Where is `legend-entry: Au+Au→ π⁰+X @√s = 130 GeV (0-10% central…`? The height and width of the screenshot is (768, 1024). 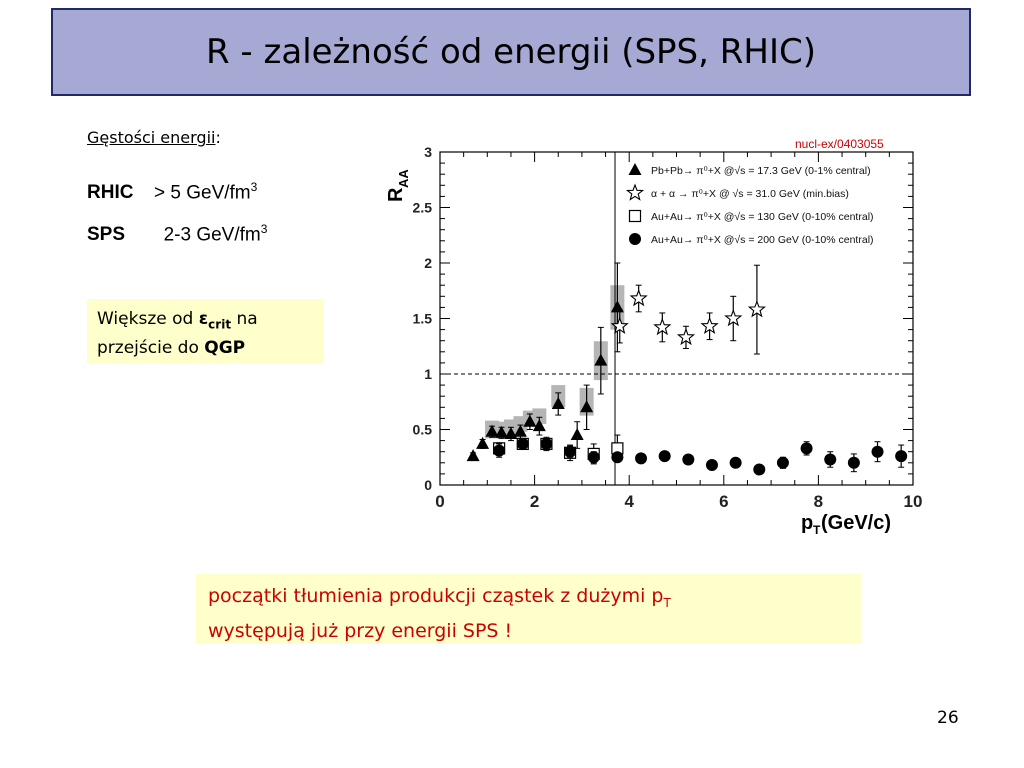 legend-entry: Au+Au→ π⁰+X @√s = 130 GeV (0-10% central… is located at coordinates (762, 217).